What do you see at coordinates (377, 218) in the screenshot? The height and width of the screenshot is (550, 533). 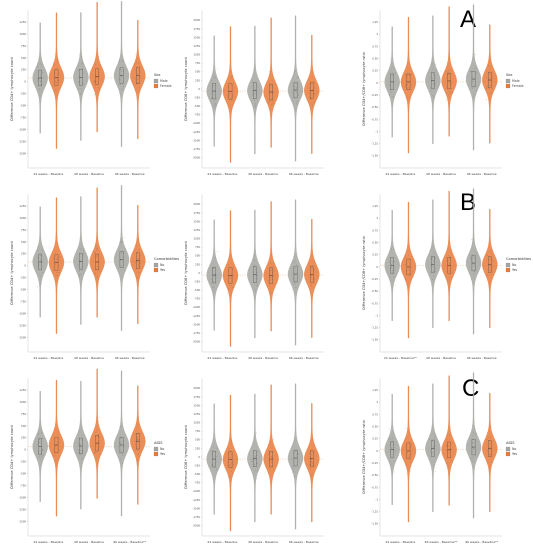 I see `y-tick-label: 1` at bounding box center [377, 218].